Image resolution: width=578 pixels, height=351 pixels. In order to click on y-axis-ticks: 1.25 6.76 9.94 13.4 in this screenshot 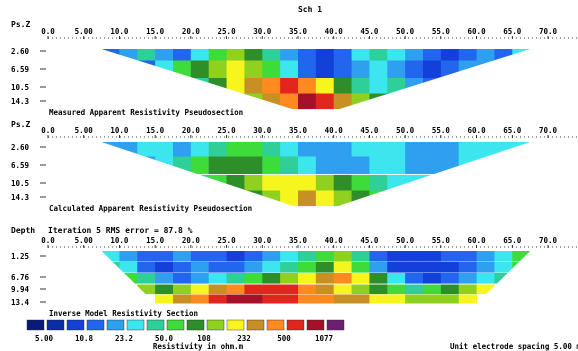, I will do `click(28, 279)`.